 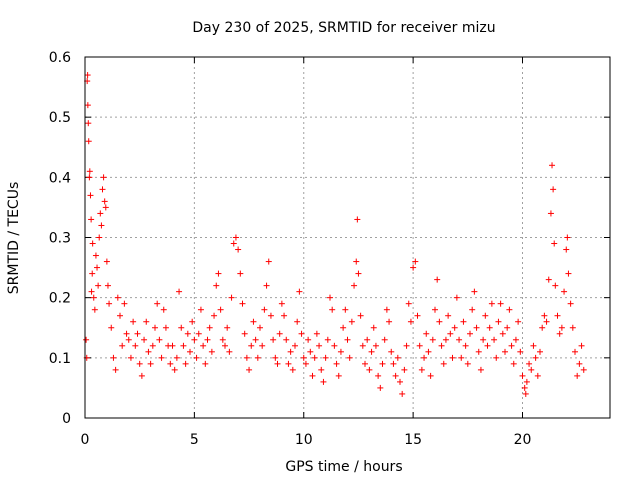 What do you see at coordinates (66, 419) in the screenshot?
I see `y-tick-label: 0` at bounding box center [66, 419].